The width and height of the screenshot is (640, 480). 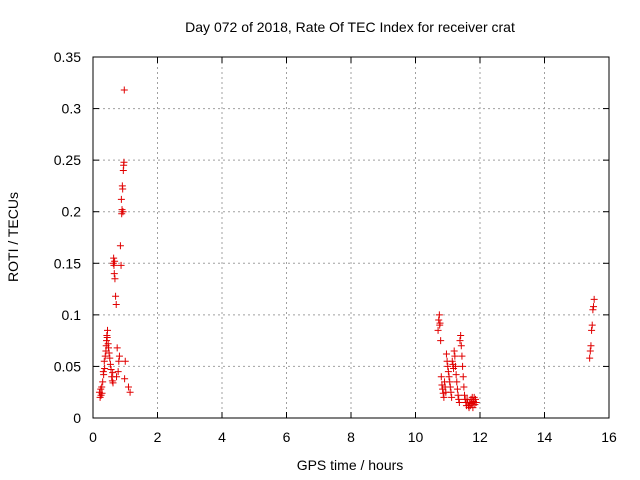 I want to click on y-tick-label: 0.3, so click(x=72, y=109).